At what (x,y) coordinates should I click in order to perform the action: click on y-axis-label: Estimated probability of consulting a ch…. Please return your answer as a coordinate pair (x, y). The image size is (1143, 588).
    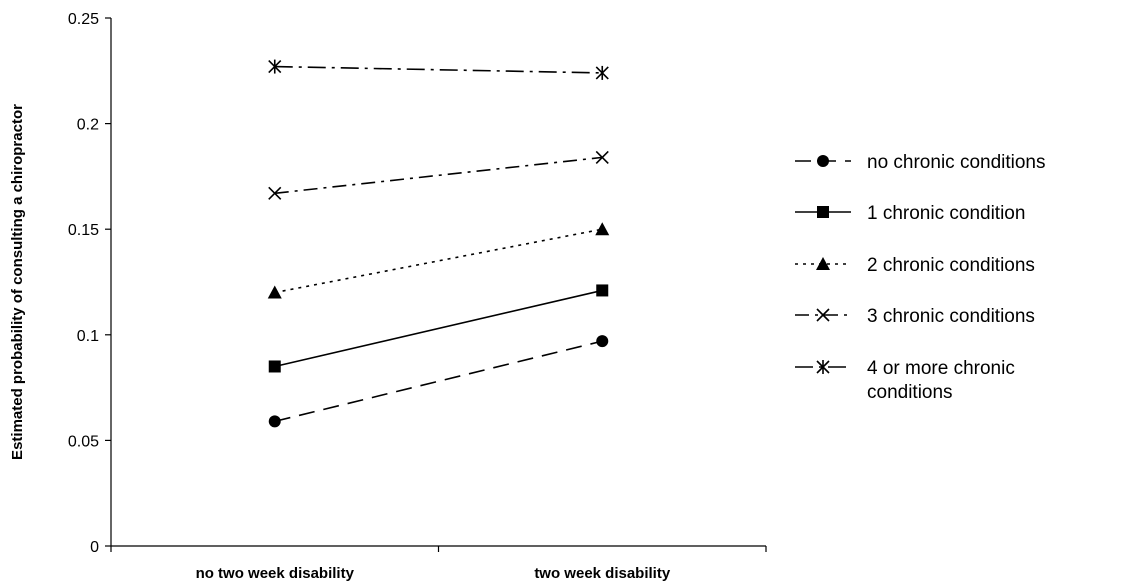
    Looking at the image, I should click on (17, 282).